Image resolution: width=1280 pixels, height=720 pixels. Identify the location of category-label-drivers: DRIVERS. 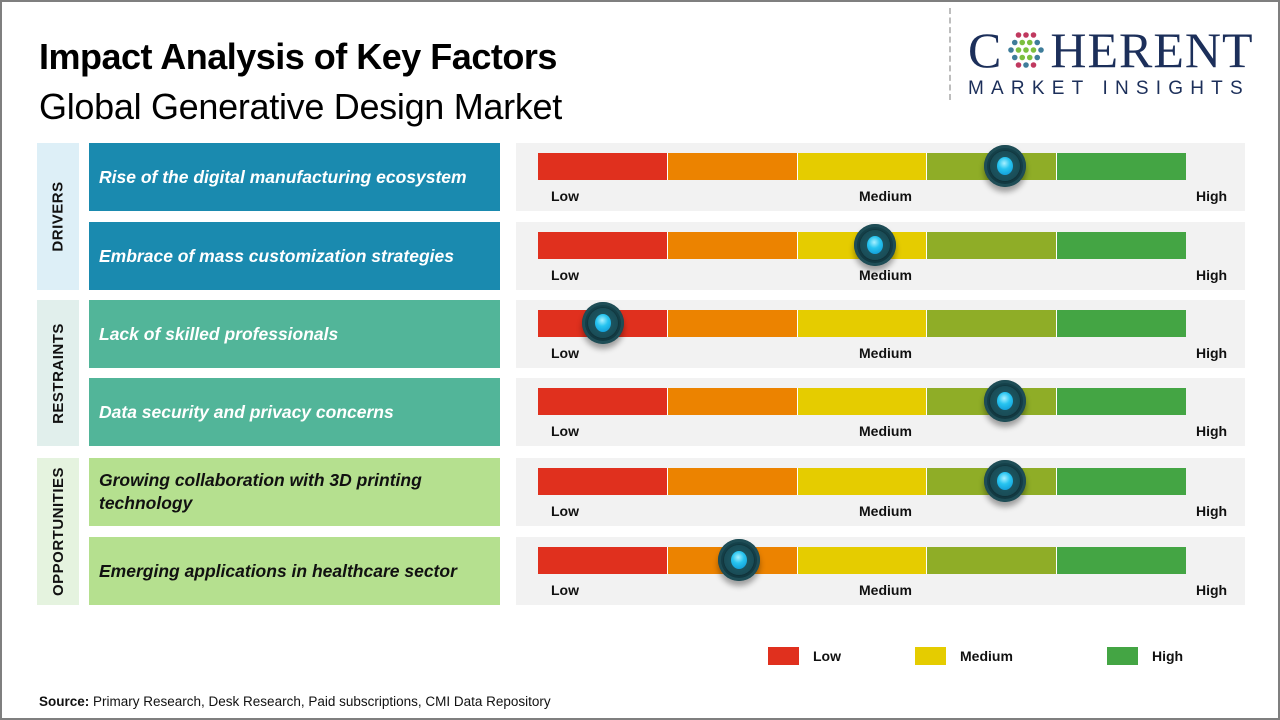
(58, 216).